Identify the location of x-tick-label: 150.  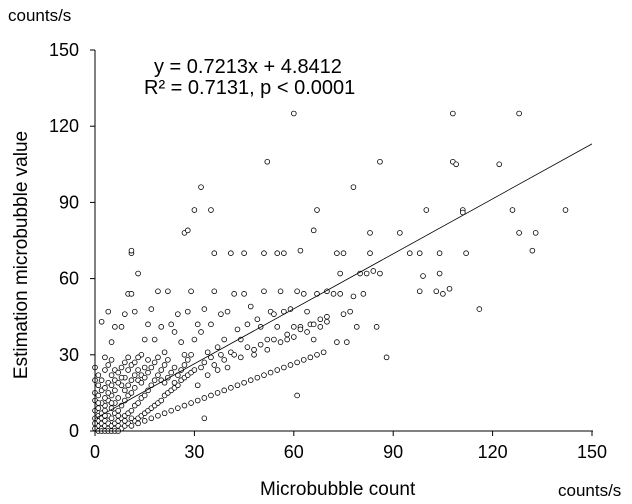
(592, 452).